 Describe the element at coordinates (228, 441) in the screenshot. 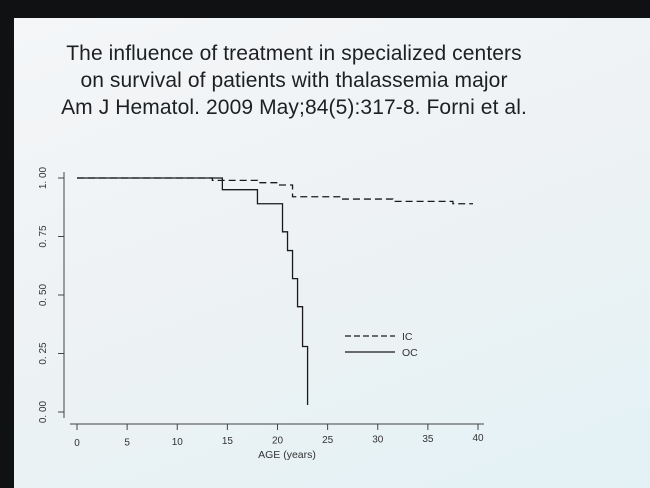

I see `x-tick-label: 15` at that location.